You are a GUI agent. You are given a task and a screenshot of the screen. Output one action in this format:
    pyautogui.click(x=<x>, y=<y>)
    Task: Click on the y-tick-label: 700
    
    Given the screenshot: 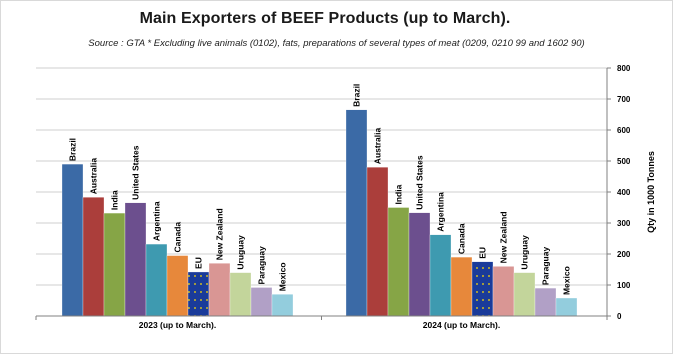 What is the action you would take?
    pyautogui.click(x=624, y=99)
    